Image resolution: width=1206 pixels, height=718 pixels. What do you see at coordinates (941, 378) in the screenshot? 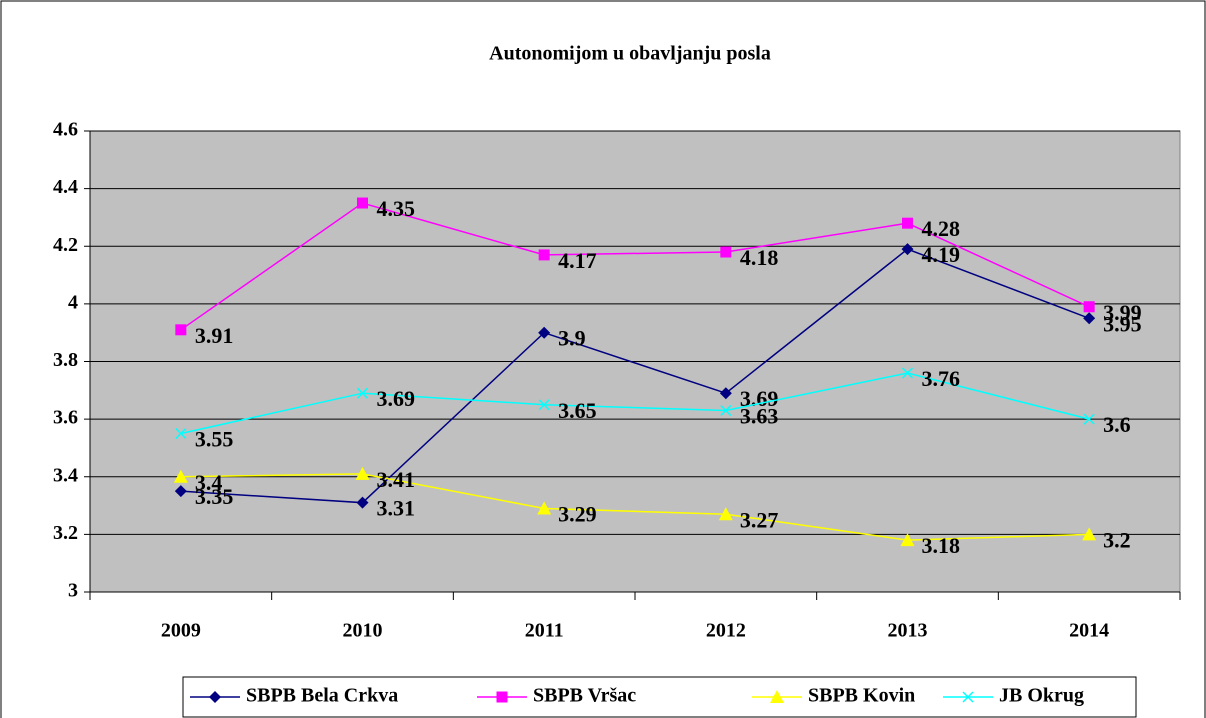
I see `data-label: 3.76` at bounding box center [941, 378].